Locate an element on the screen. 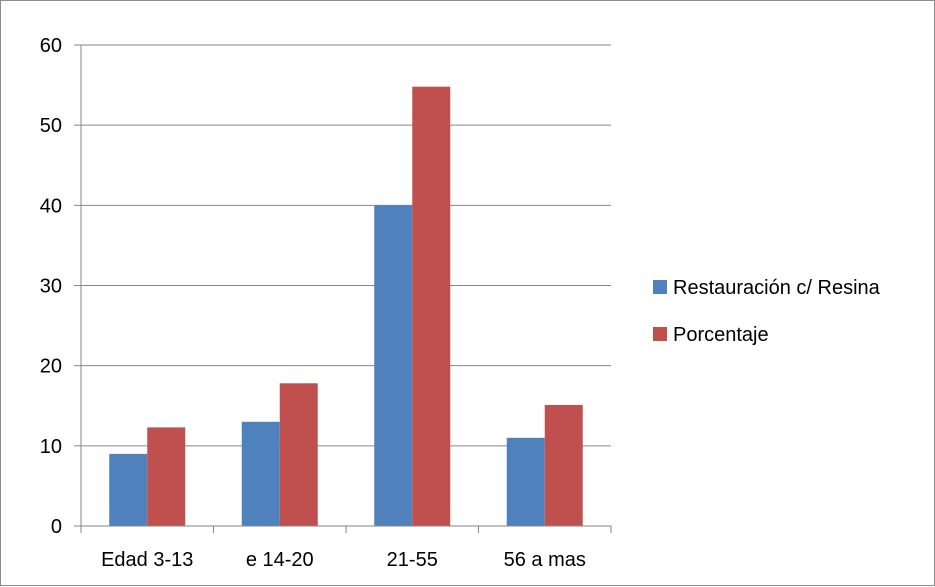  y-tick-label: 0 is located at coordinates (56, 527).